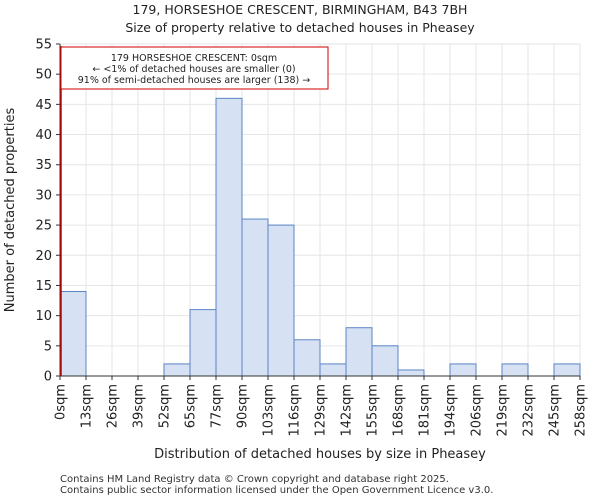 The width and height of the screenshot is (600, 500). Describe the element at coordinates (321, 410) in the screenshot. I see `x-tick-label: 129sqm` at that location.